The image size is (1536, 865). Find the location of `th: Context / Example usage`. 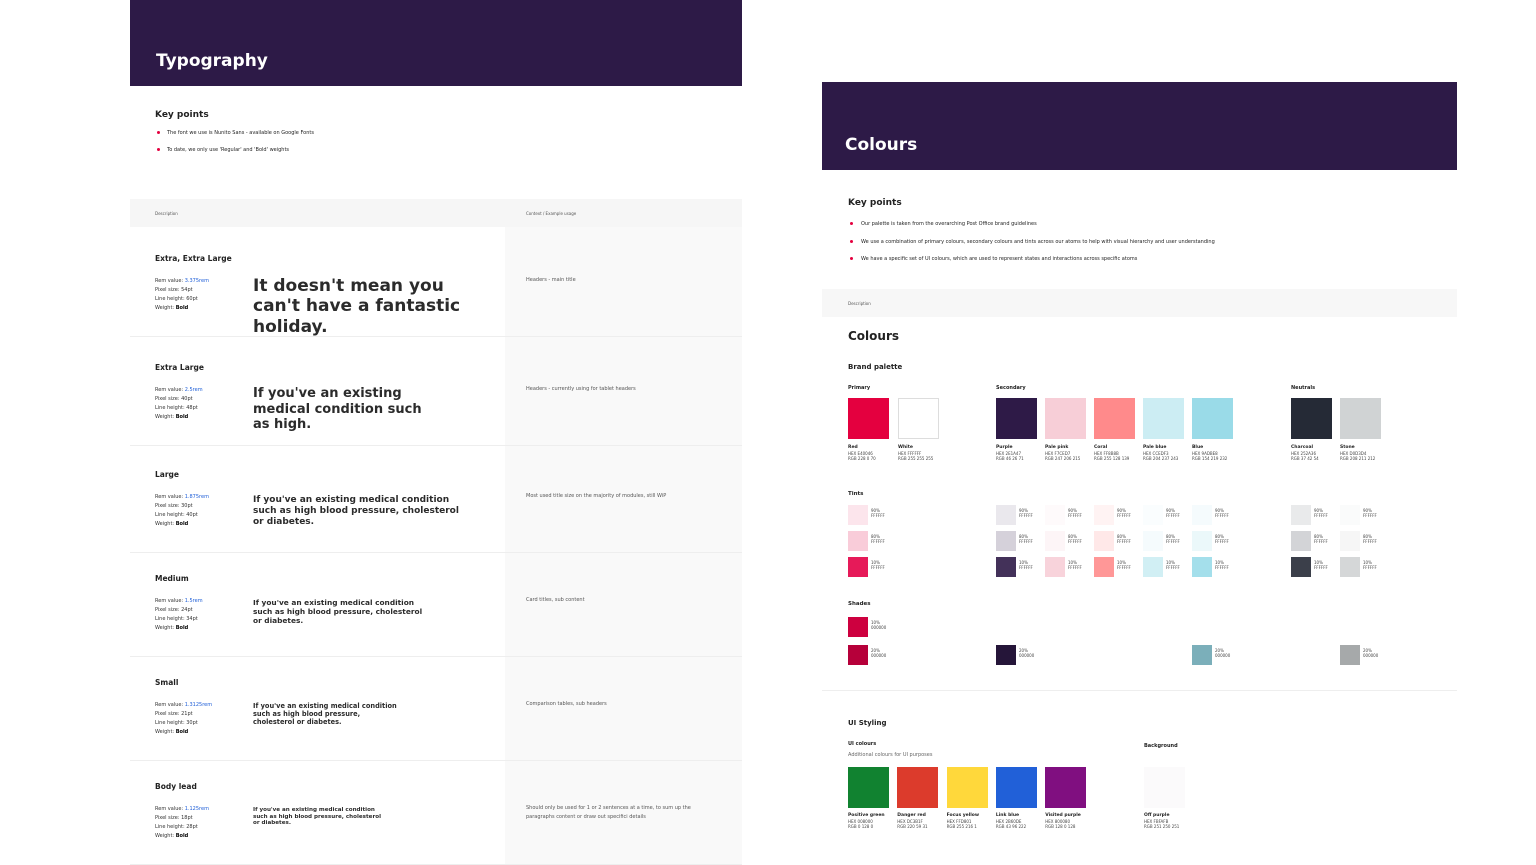

th: Context / Example usage is located at coordinates (551, 213).